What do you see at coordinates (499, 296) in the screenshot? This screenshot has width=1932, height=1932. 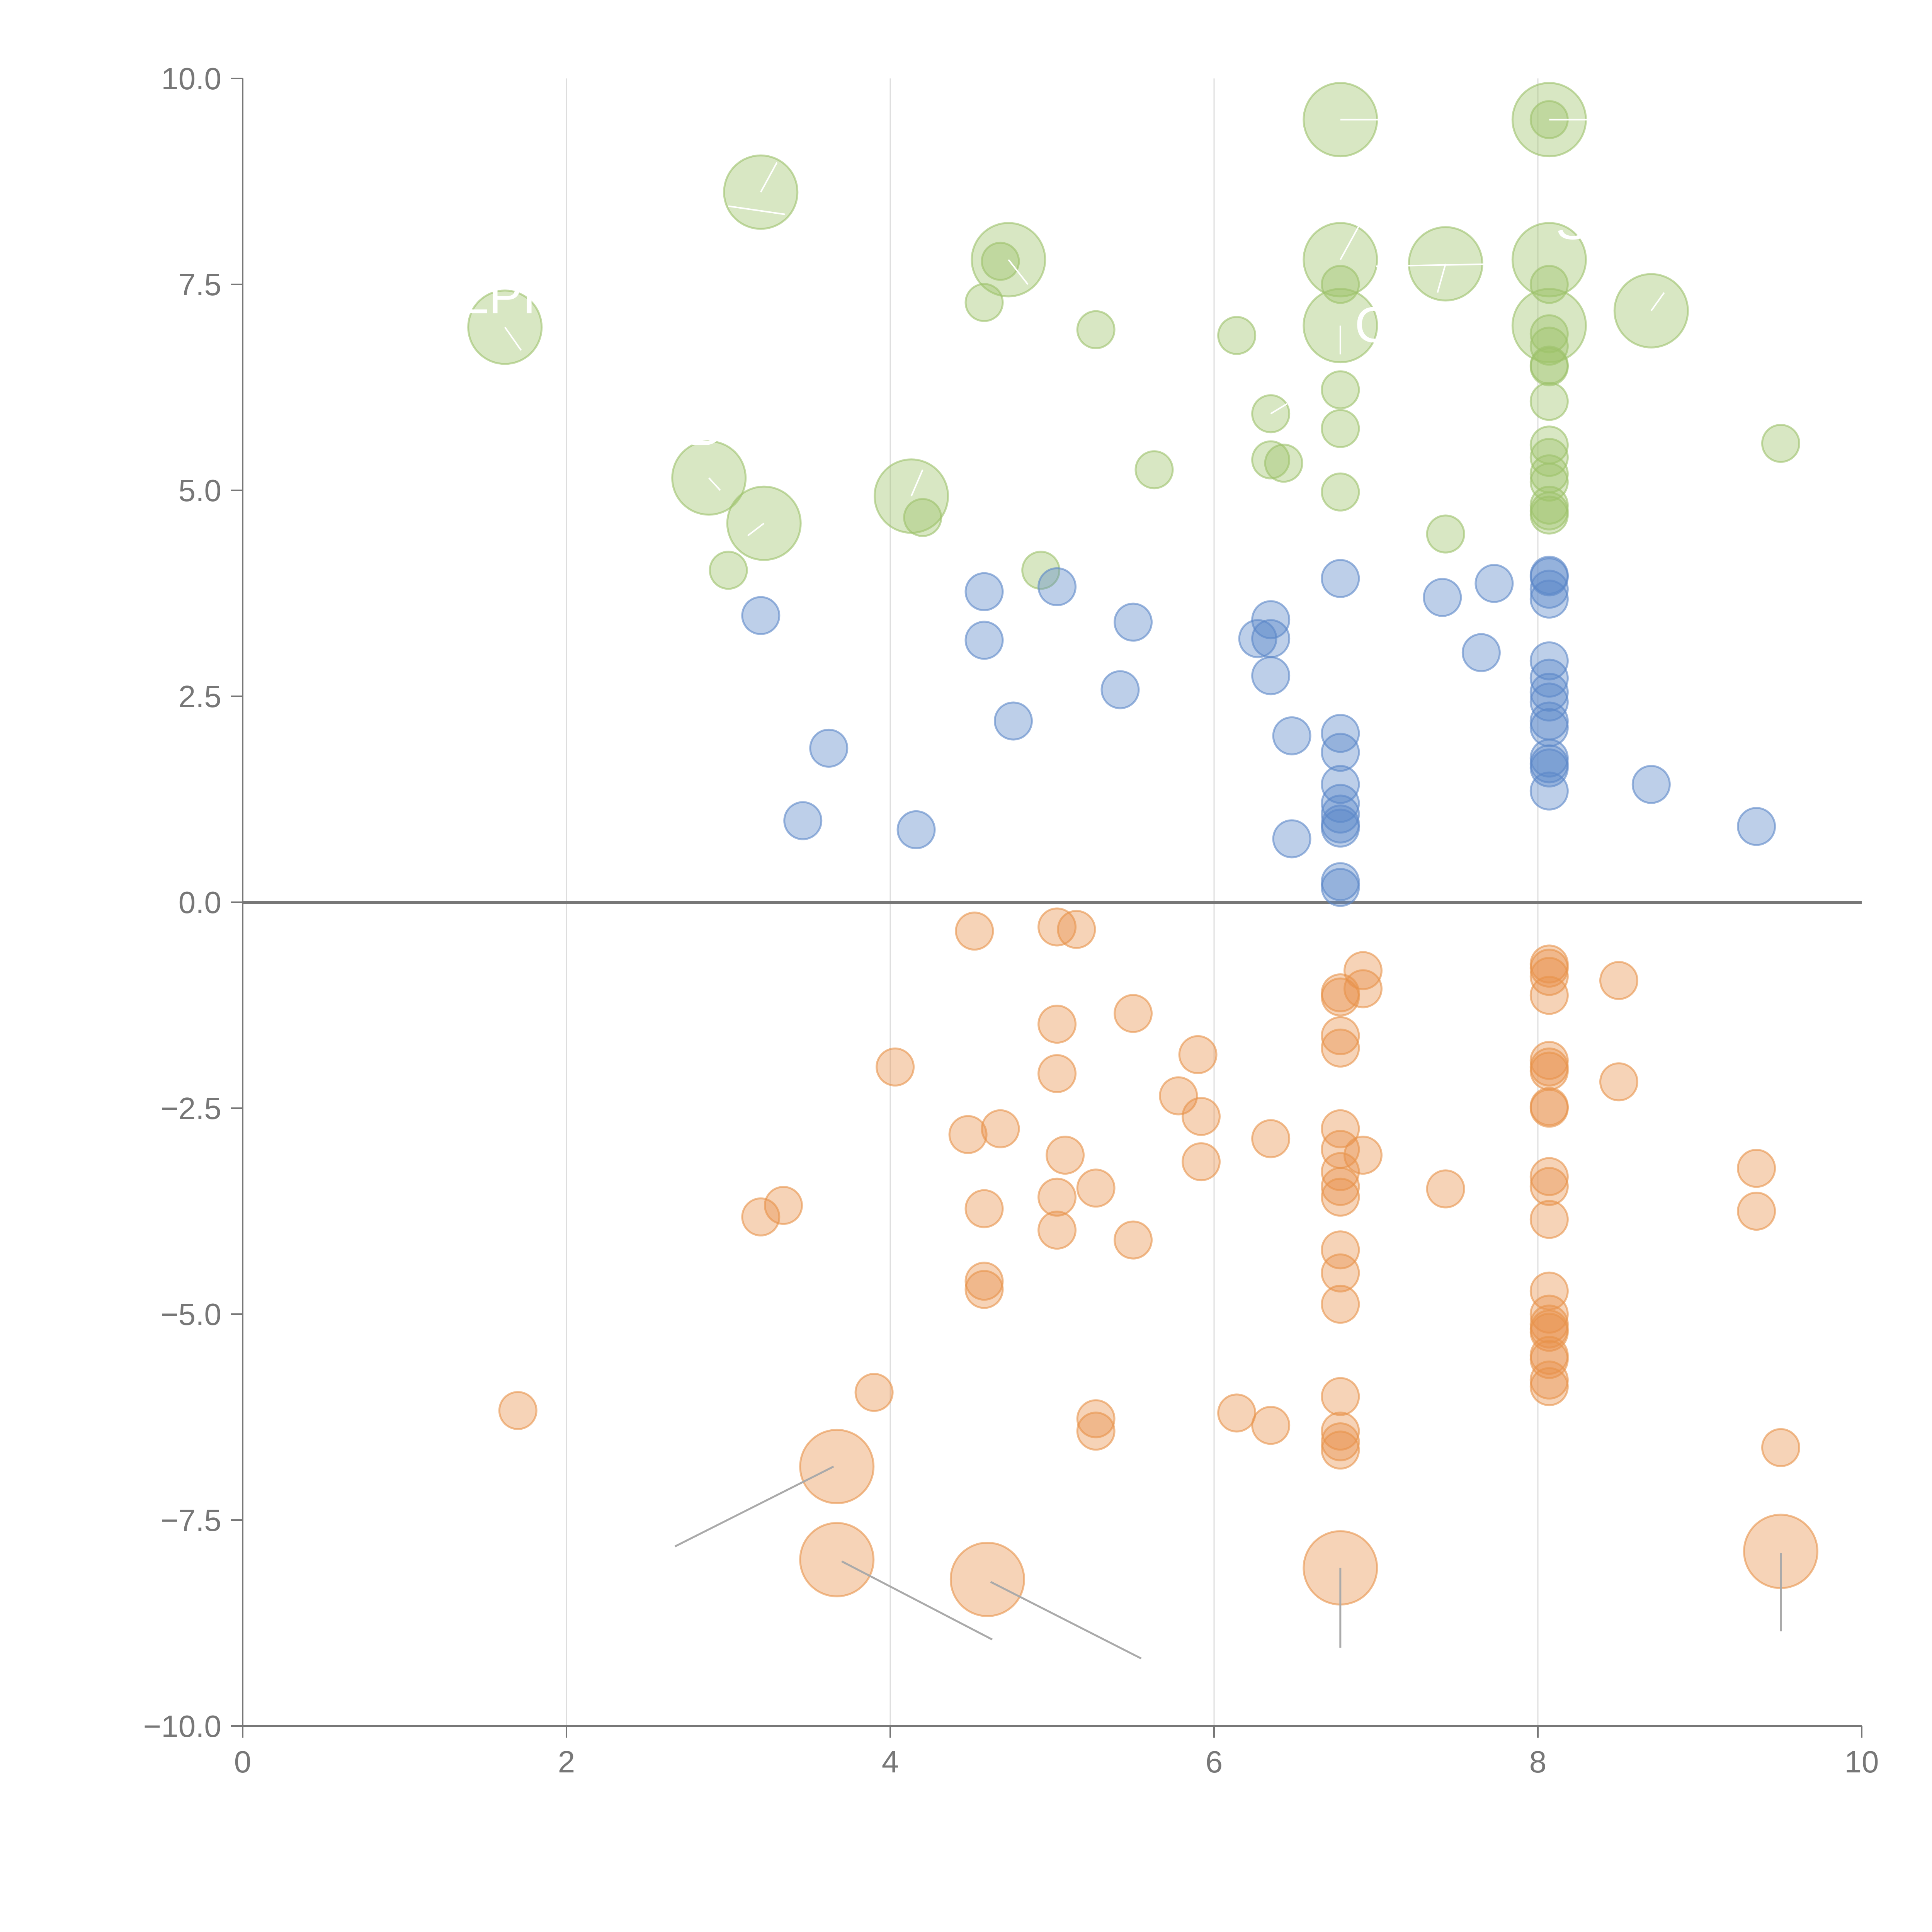 I see `annotation-label: LPI` at bounding box center [499, 296].